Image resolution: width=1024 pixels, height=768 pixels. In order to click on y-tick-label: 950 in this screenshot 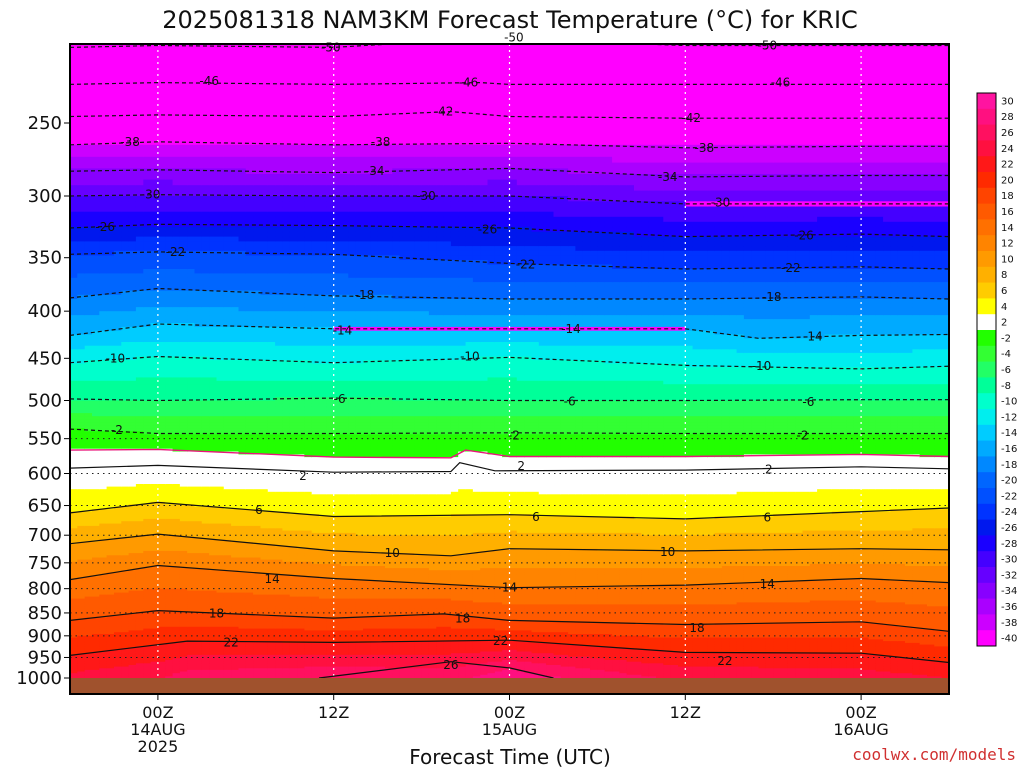, I will do `click(45, 657)`.